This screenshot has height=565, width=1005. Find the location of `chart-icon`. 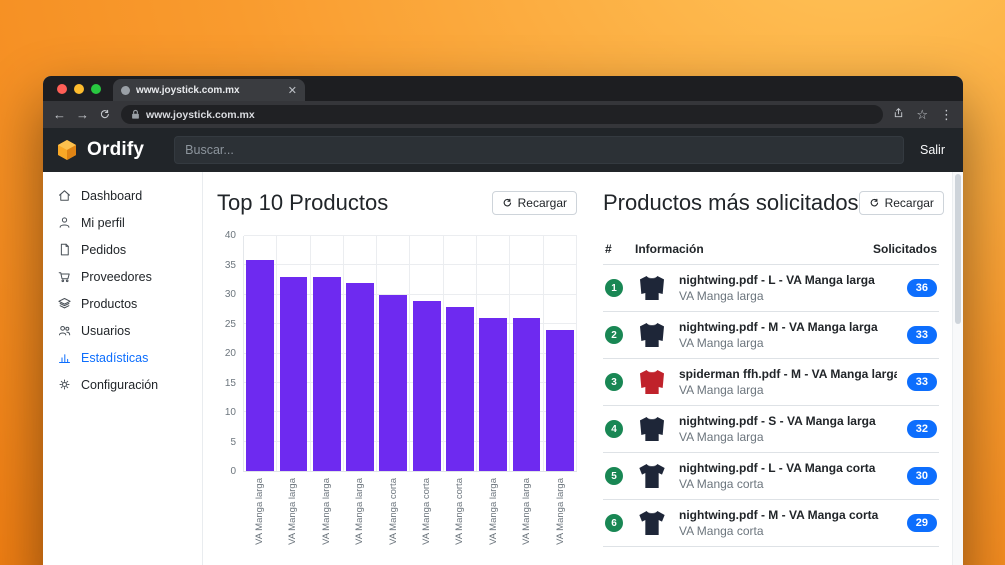

chart-icon is located at coordinates (64, 358).